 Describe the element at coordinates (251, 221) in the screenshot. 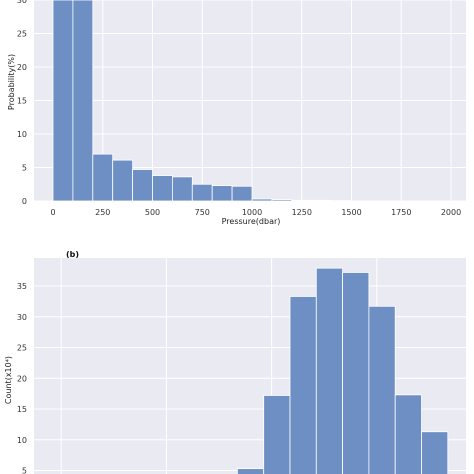

I see `x-axis-label: Pressure(dbar)` at that location.